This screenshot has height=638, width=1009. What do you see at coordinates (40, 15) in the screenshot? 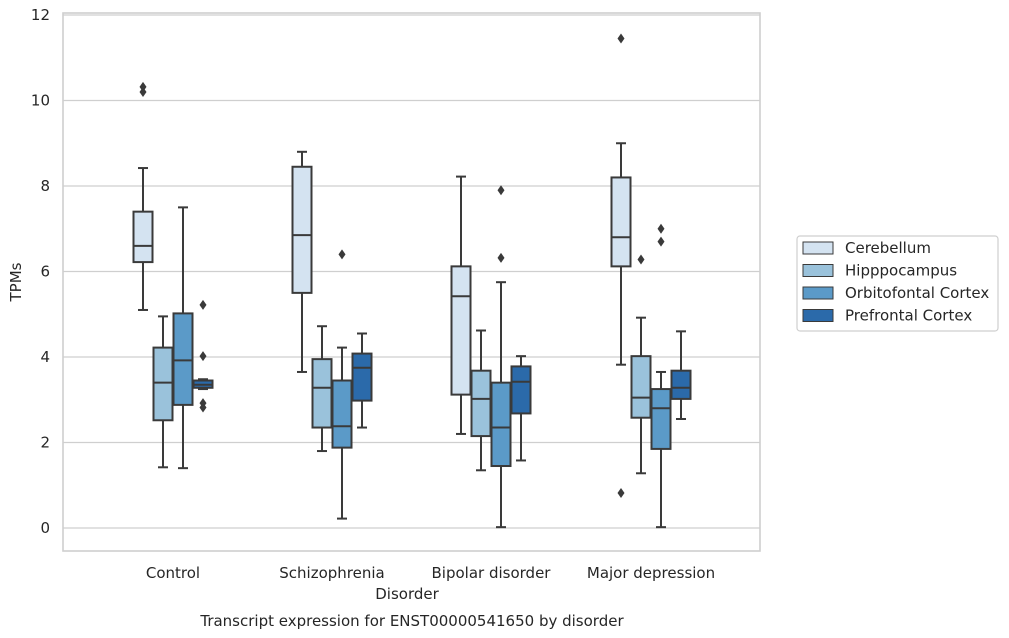
I see `y-tick-label: 12` at bounding box center [40, 15].